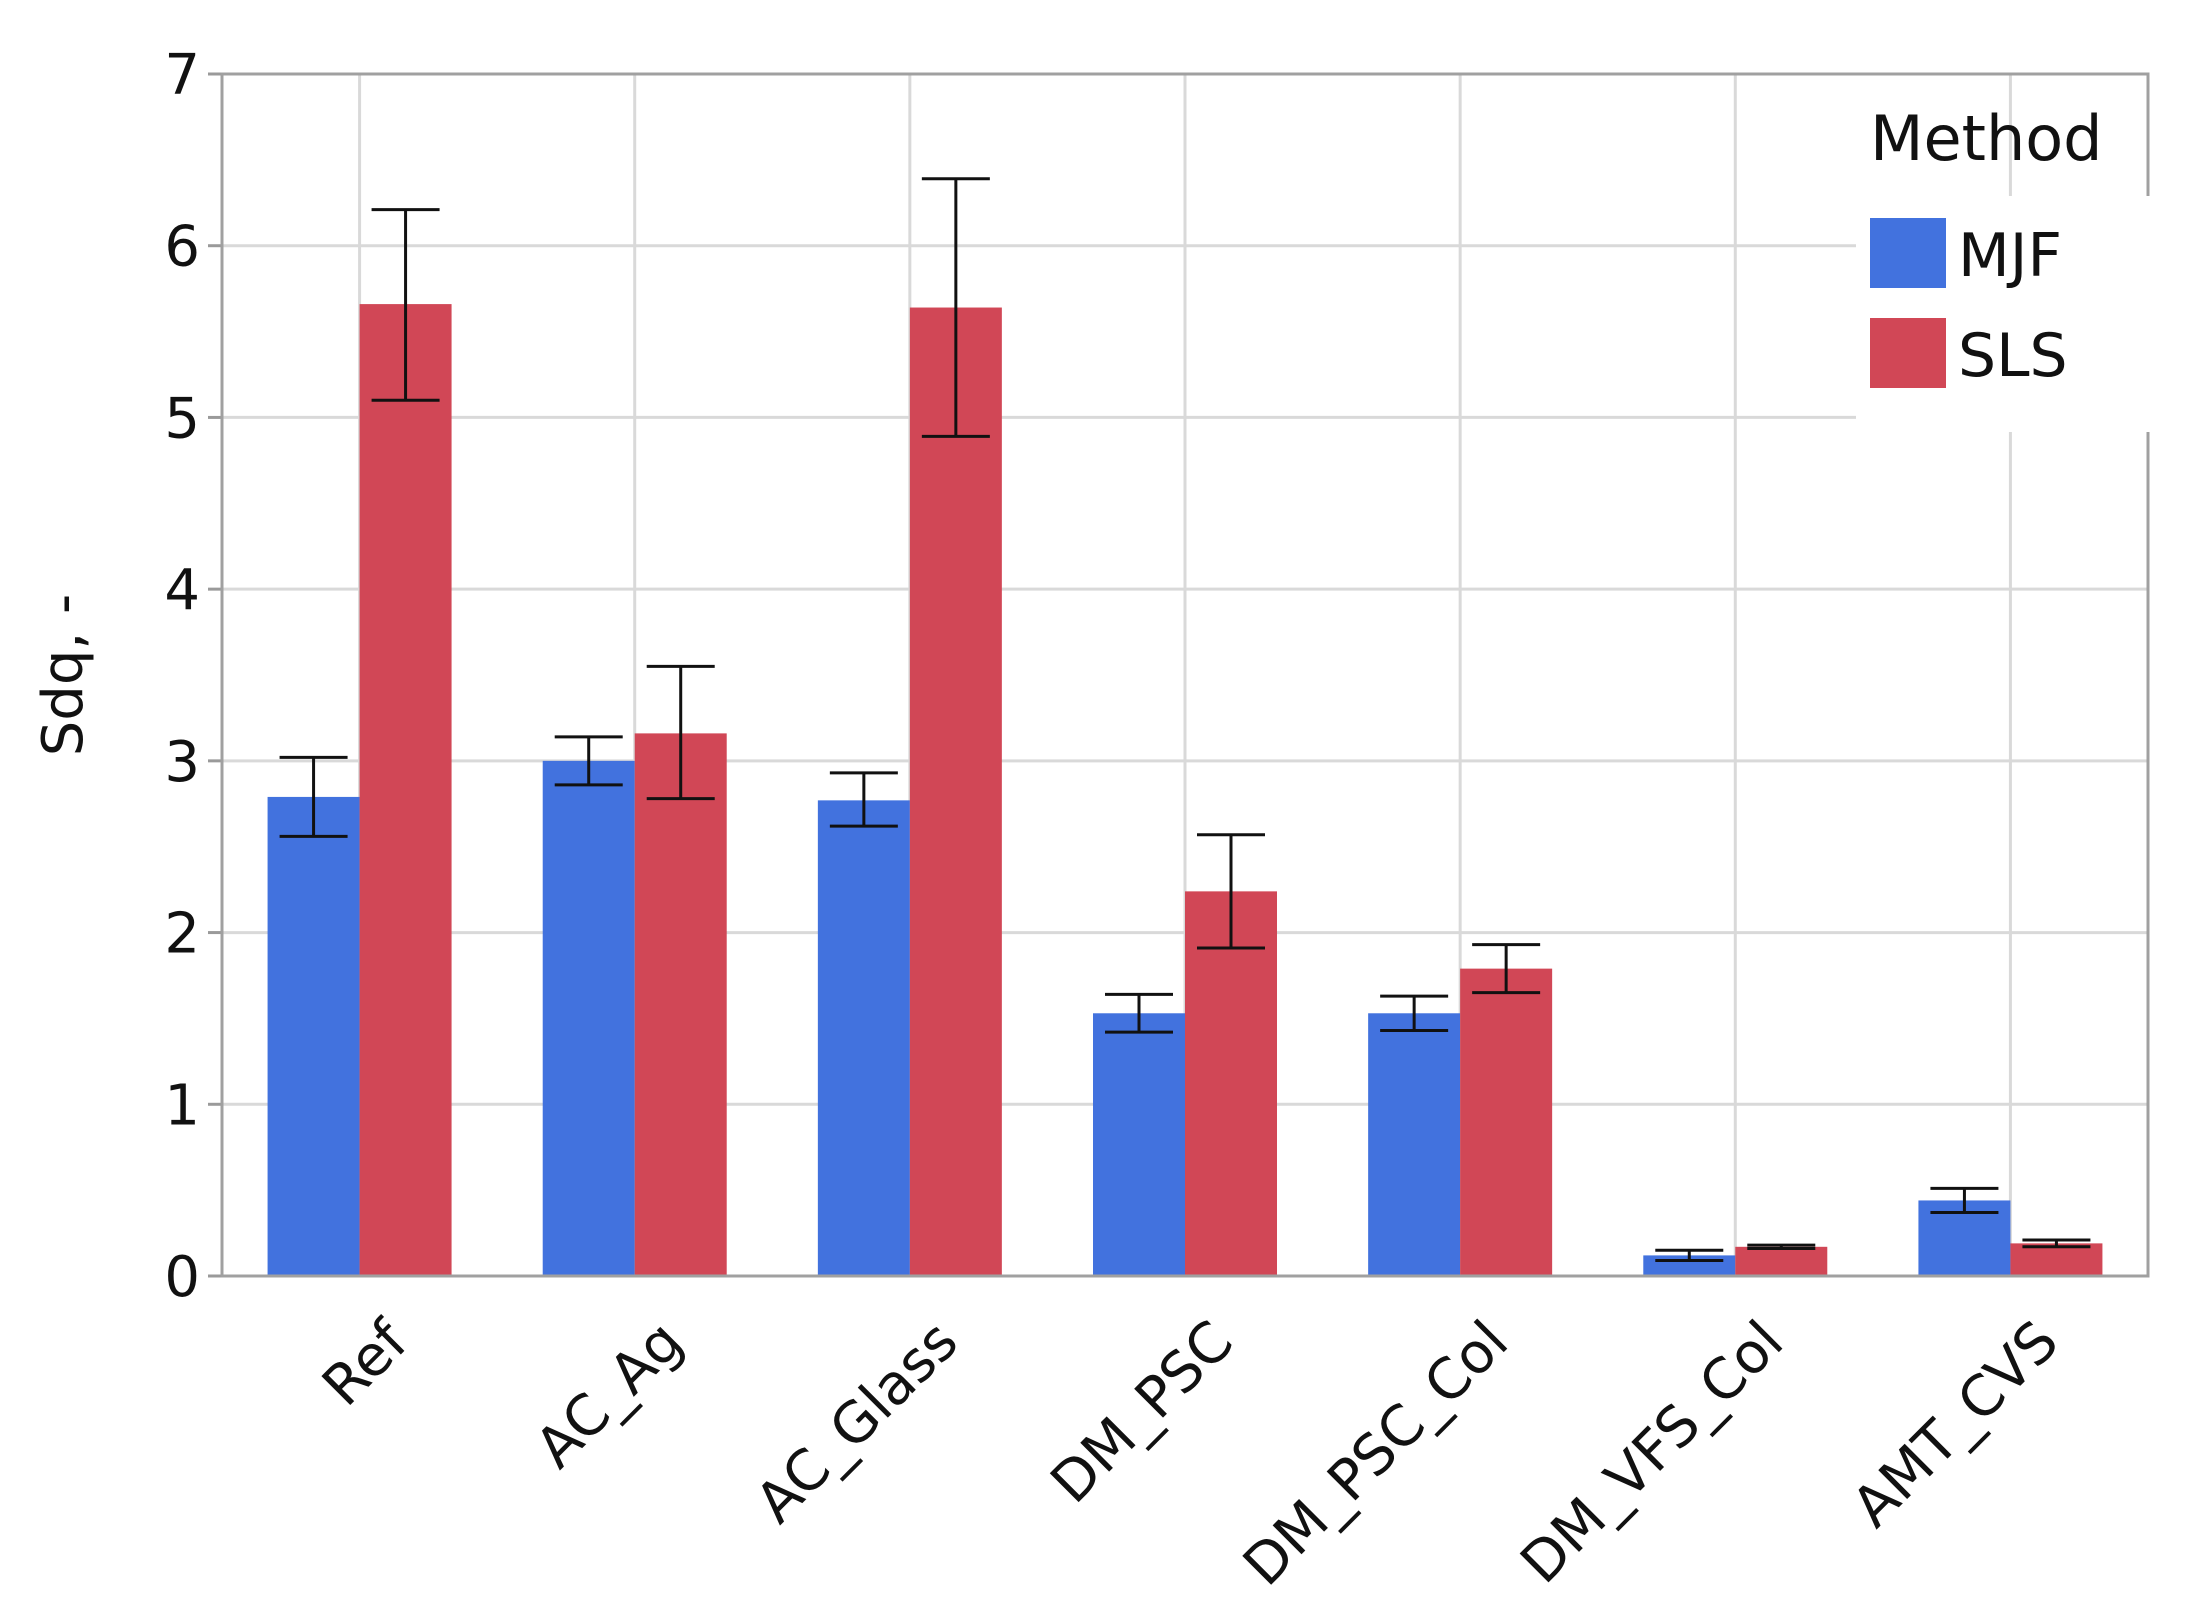  What do you see at coordinates (588, 1018) in the screenshot?
I see `bar-mjf-ac-ag` at bounding box center [588, 1018].